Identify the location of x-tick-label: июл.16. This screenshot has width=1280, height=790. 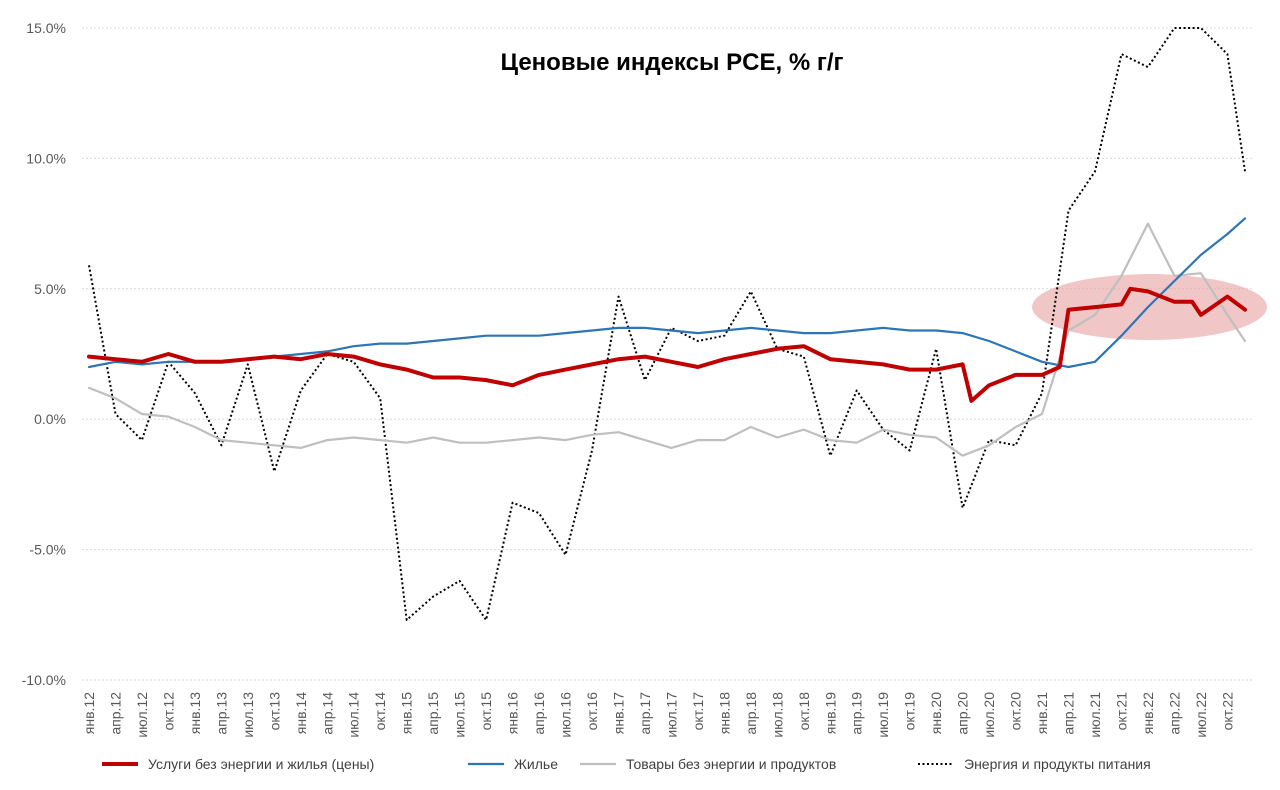
(566, 715).